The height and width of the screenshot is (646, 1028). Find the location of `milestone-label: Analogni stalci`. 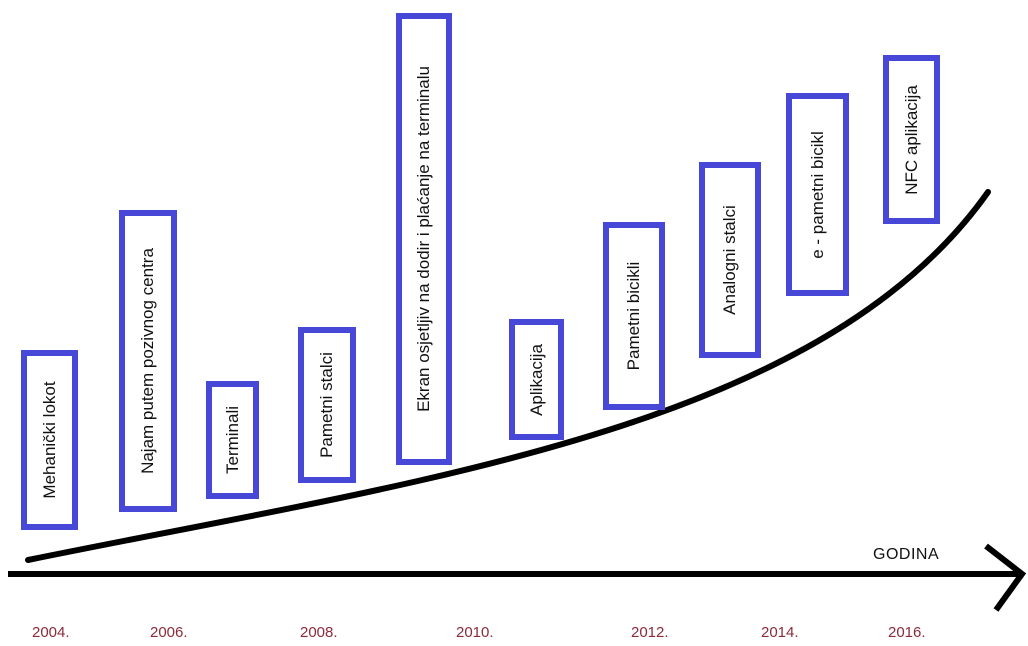

milestone-label: Analogni stalci is located at coordinates (729, 260).